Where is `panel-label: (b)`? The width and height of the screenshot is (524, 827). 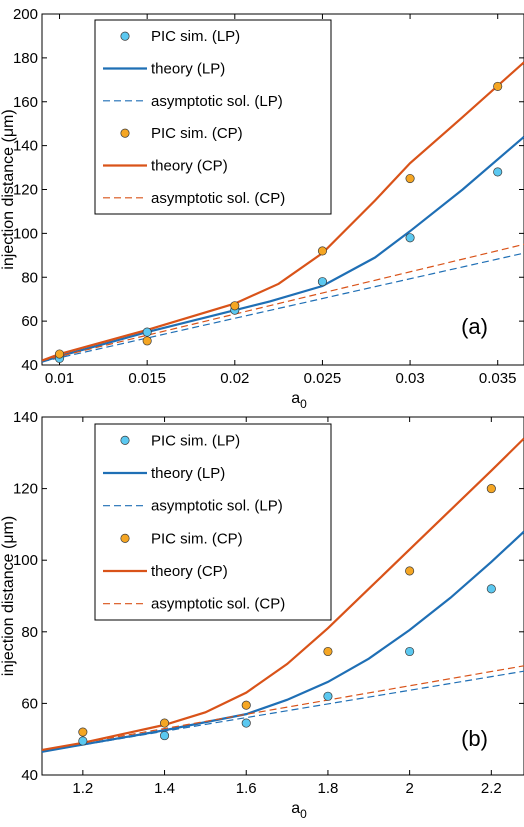 panel-label: (b) is located at coordinates (474, 738).